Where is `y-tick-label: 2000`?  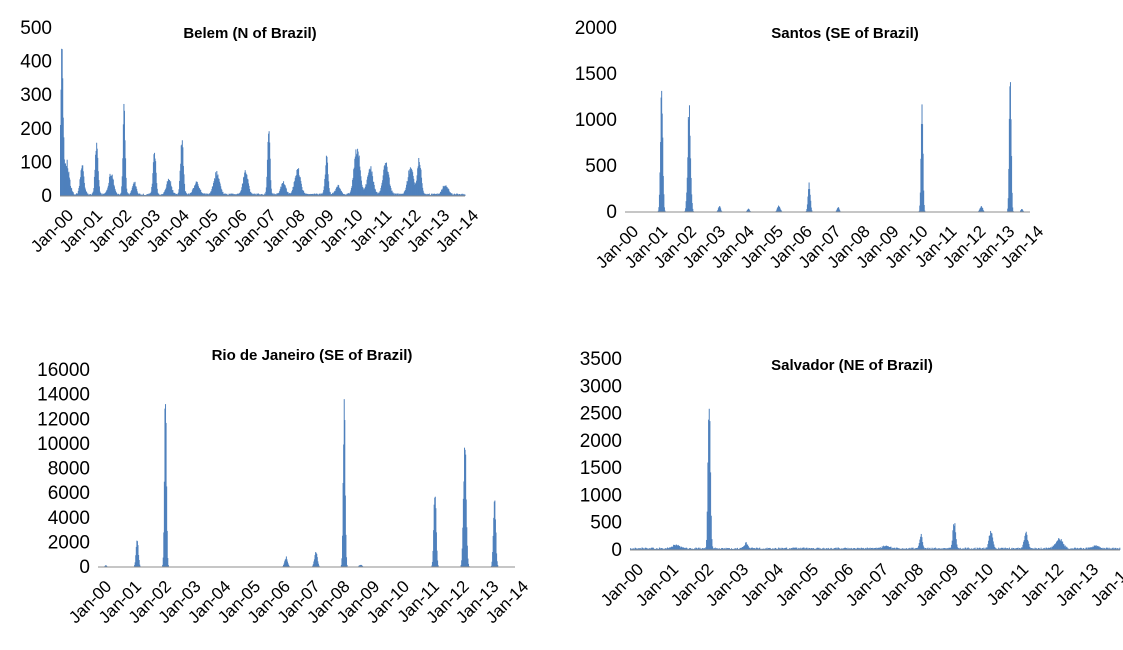 y-tick-label: 2000 is located at coordinates (596, 28).